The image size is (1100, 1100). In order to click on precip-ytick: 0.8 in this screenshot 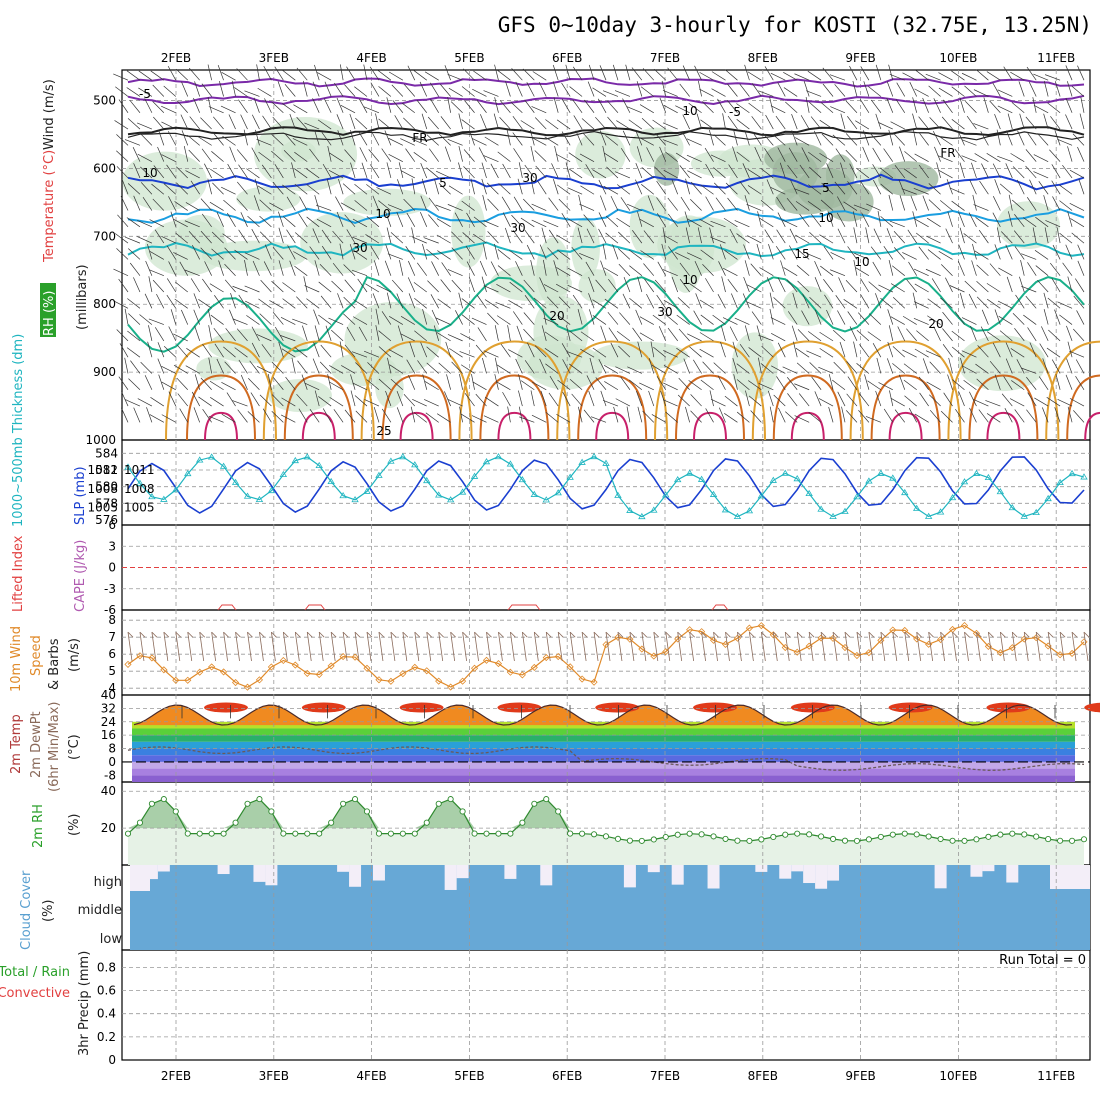, I will do `click(106, 967)`.